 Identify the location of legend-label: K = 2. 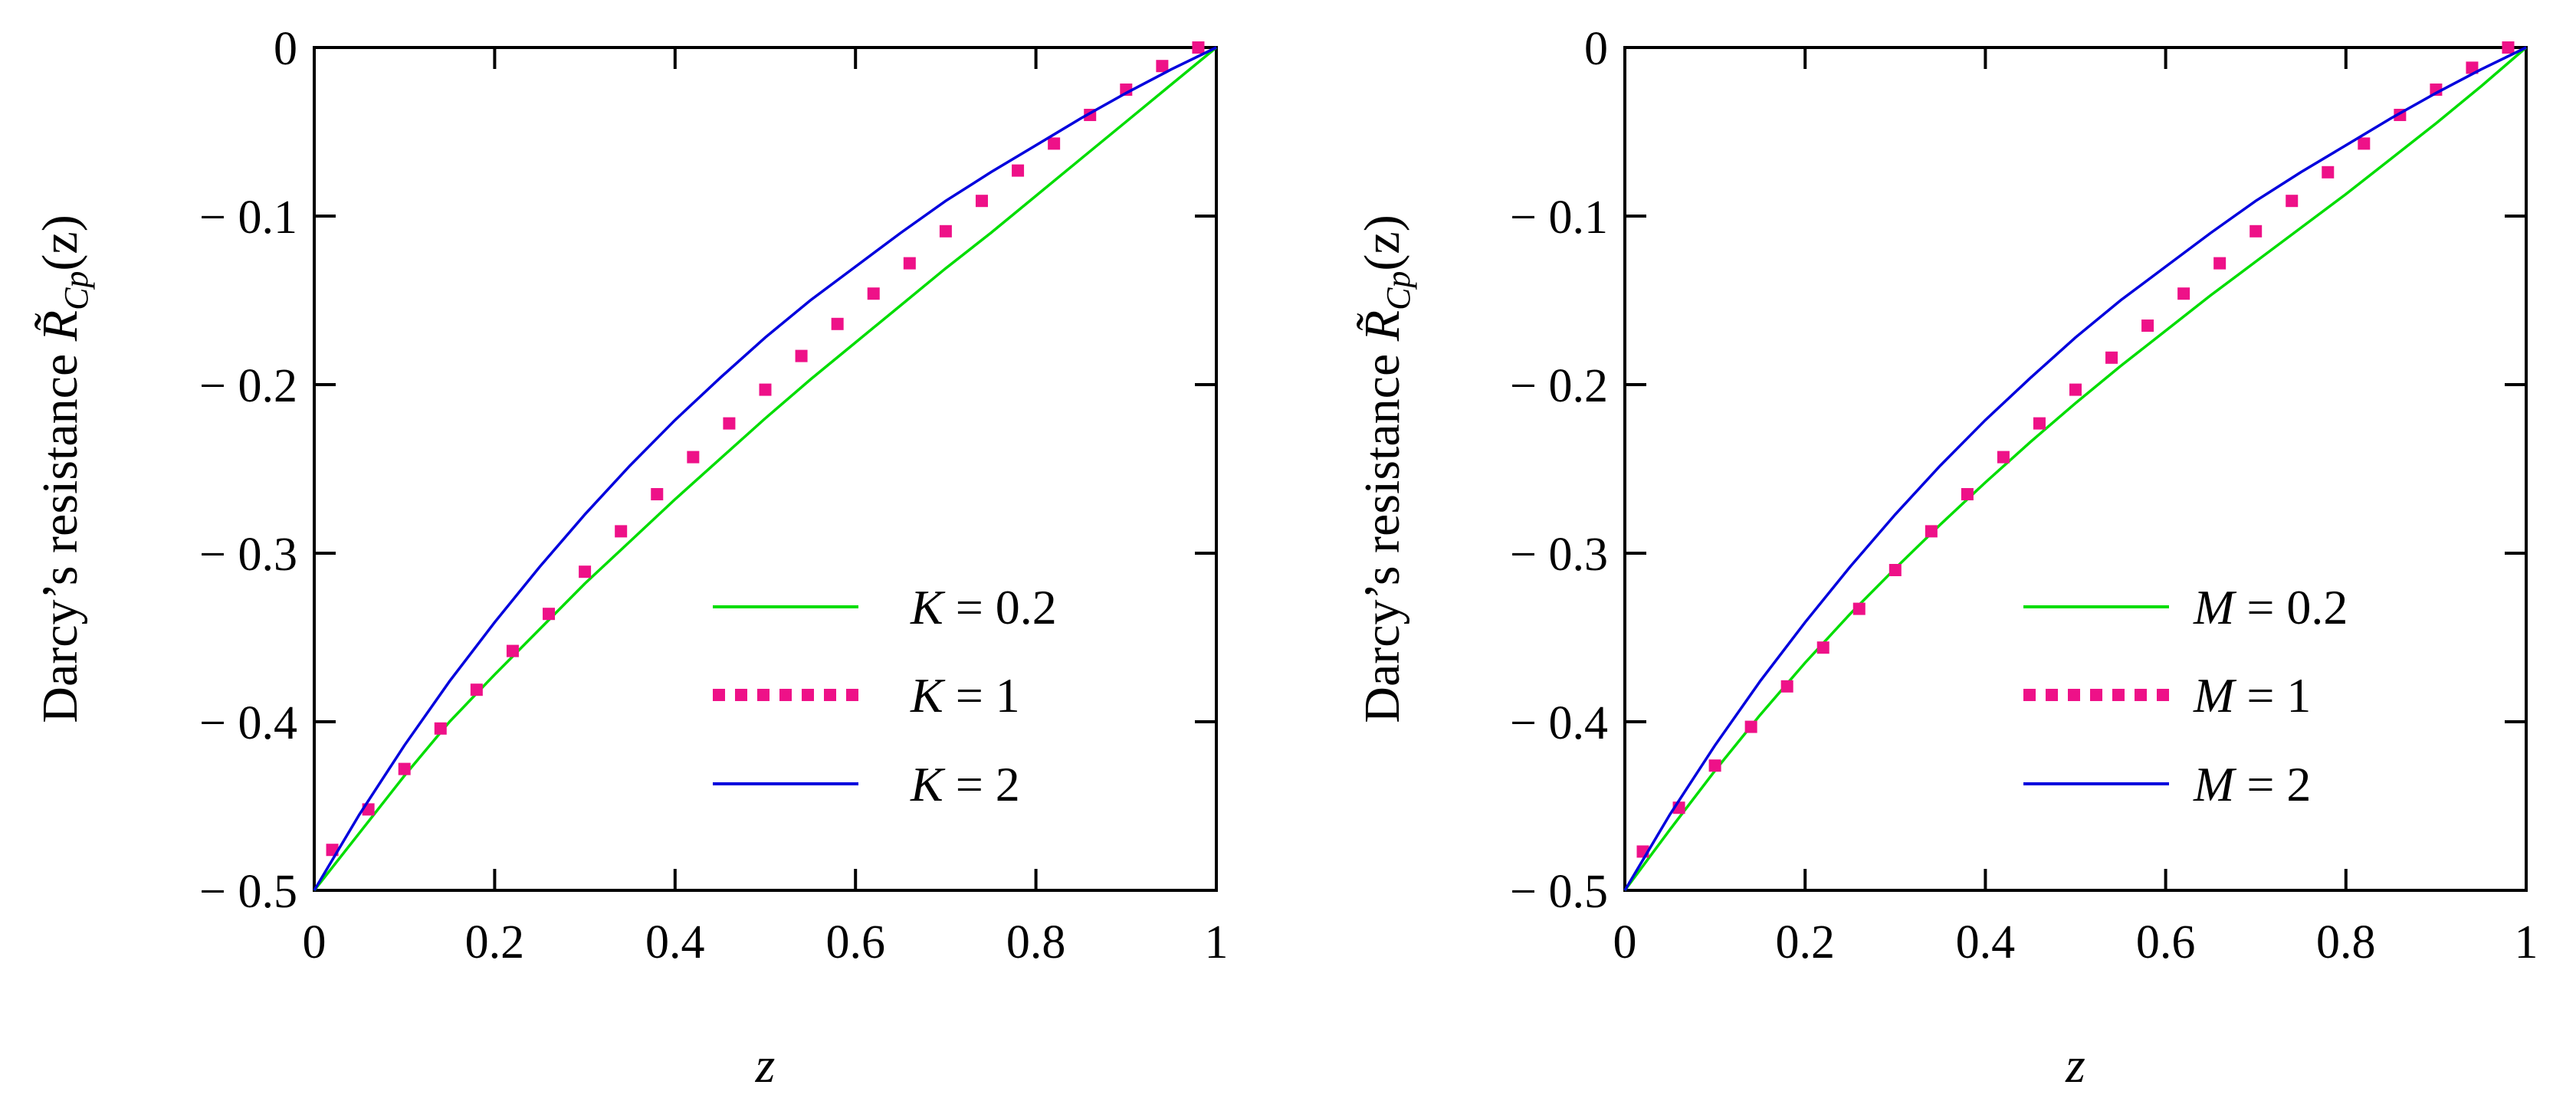
(965, 784).